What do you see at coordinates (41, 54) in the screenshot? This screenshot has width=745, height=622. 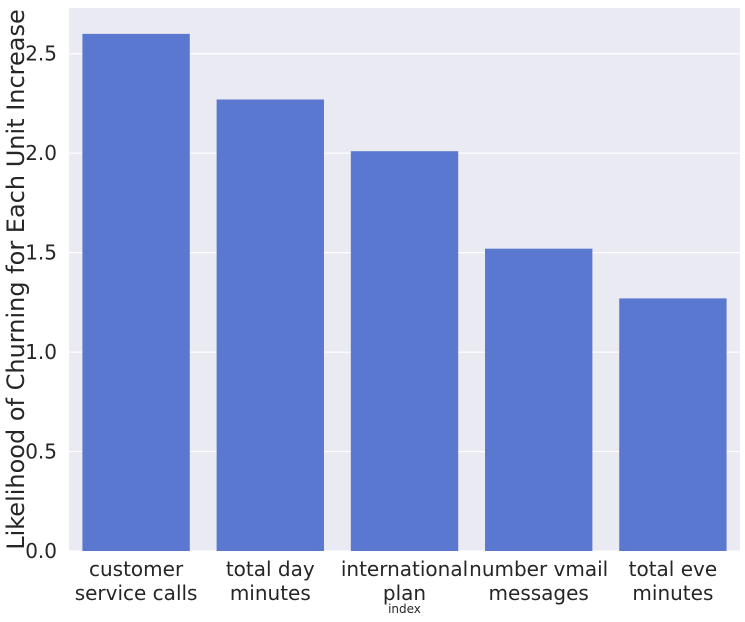 I see `y-tick-label: 2.5` at bounding box center [41, 54].